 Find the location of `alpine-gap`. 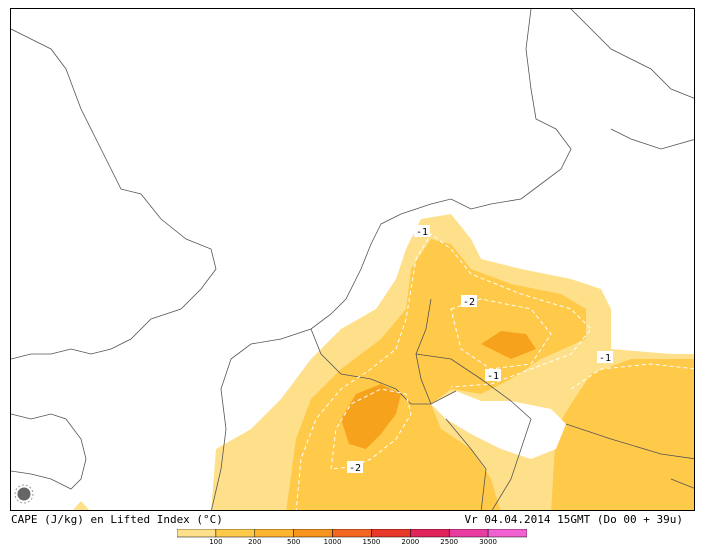

alpine-gap is located at coordinates (498, 425).